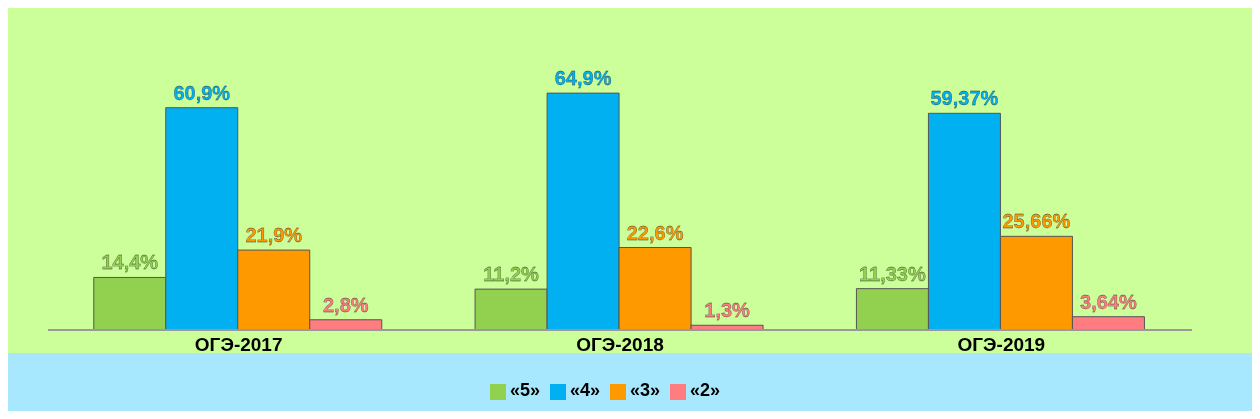 The image size is (1260, 419). I want to click on data-label: 60,9%, so click(202, 92).